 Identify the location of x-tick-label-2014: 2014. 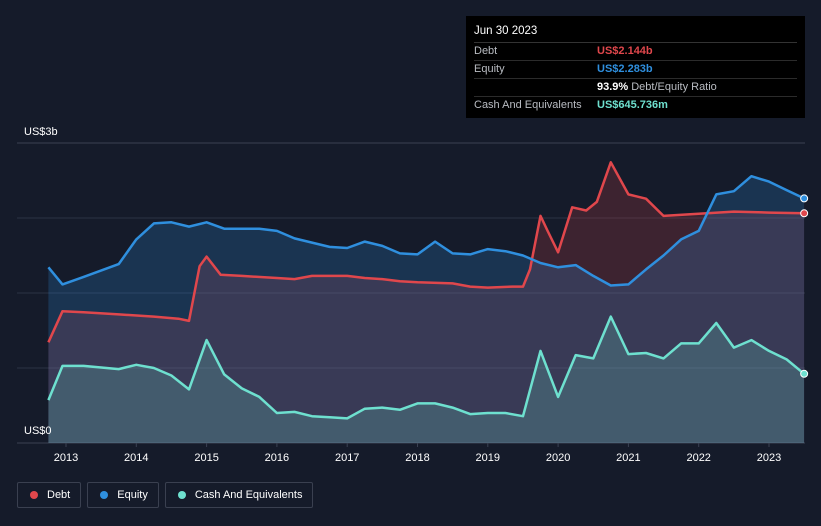
(136, 458).